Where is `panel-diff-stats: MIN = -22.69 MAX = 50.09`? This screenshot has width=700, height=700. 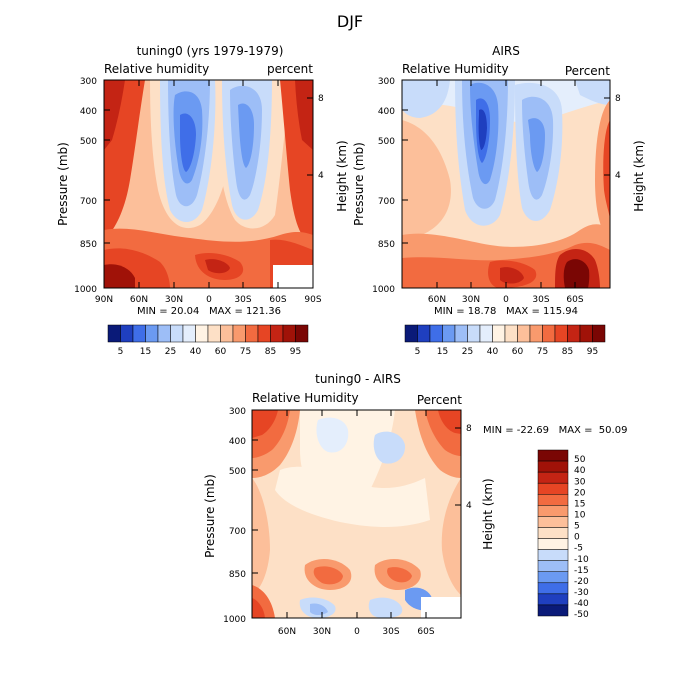 panel-diff-stats: MIN = -22.69 MAX = 50.09 is located at coordinates (555, 430).